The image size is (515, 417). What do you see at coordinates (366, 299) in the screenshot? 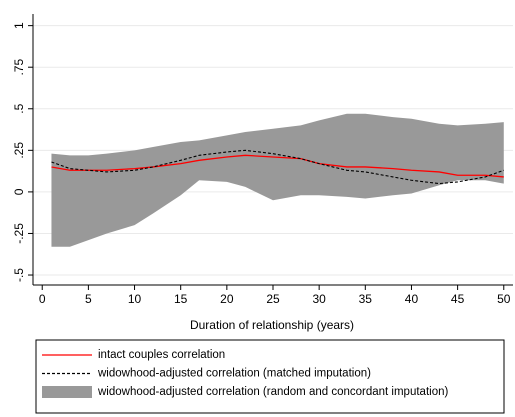
I see `x-tick-label: 35` at bounding box center [366, 299].